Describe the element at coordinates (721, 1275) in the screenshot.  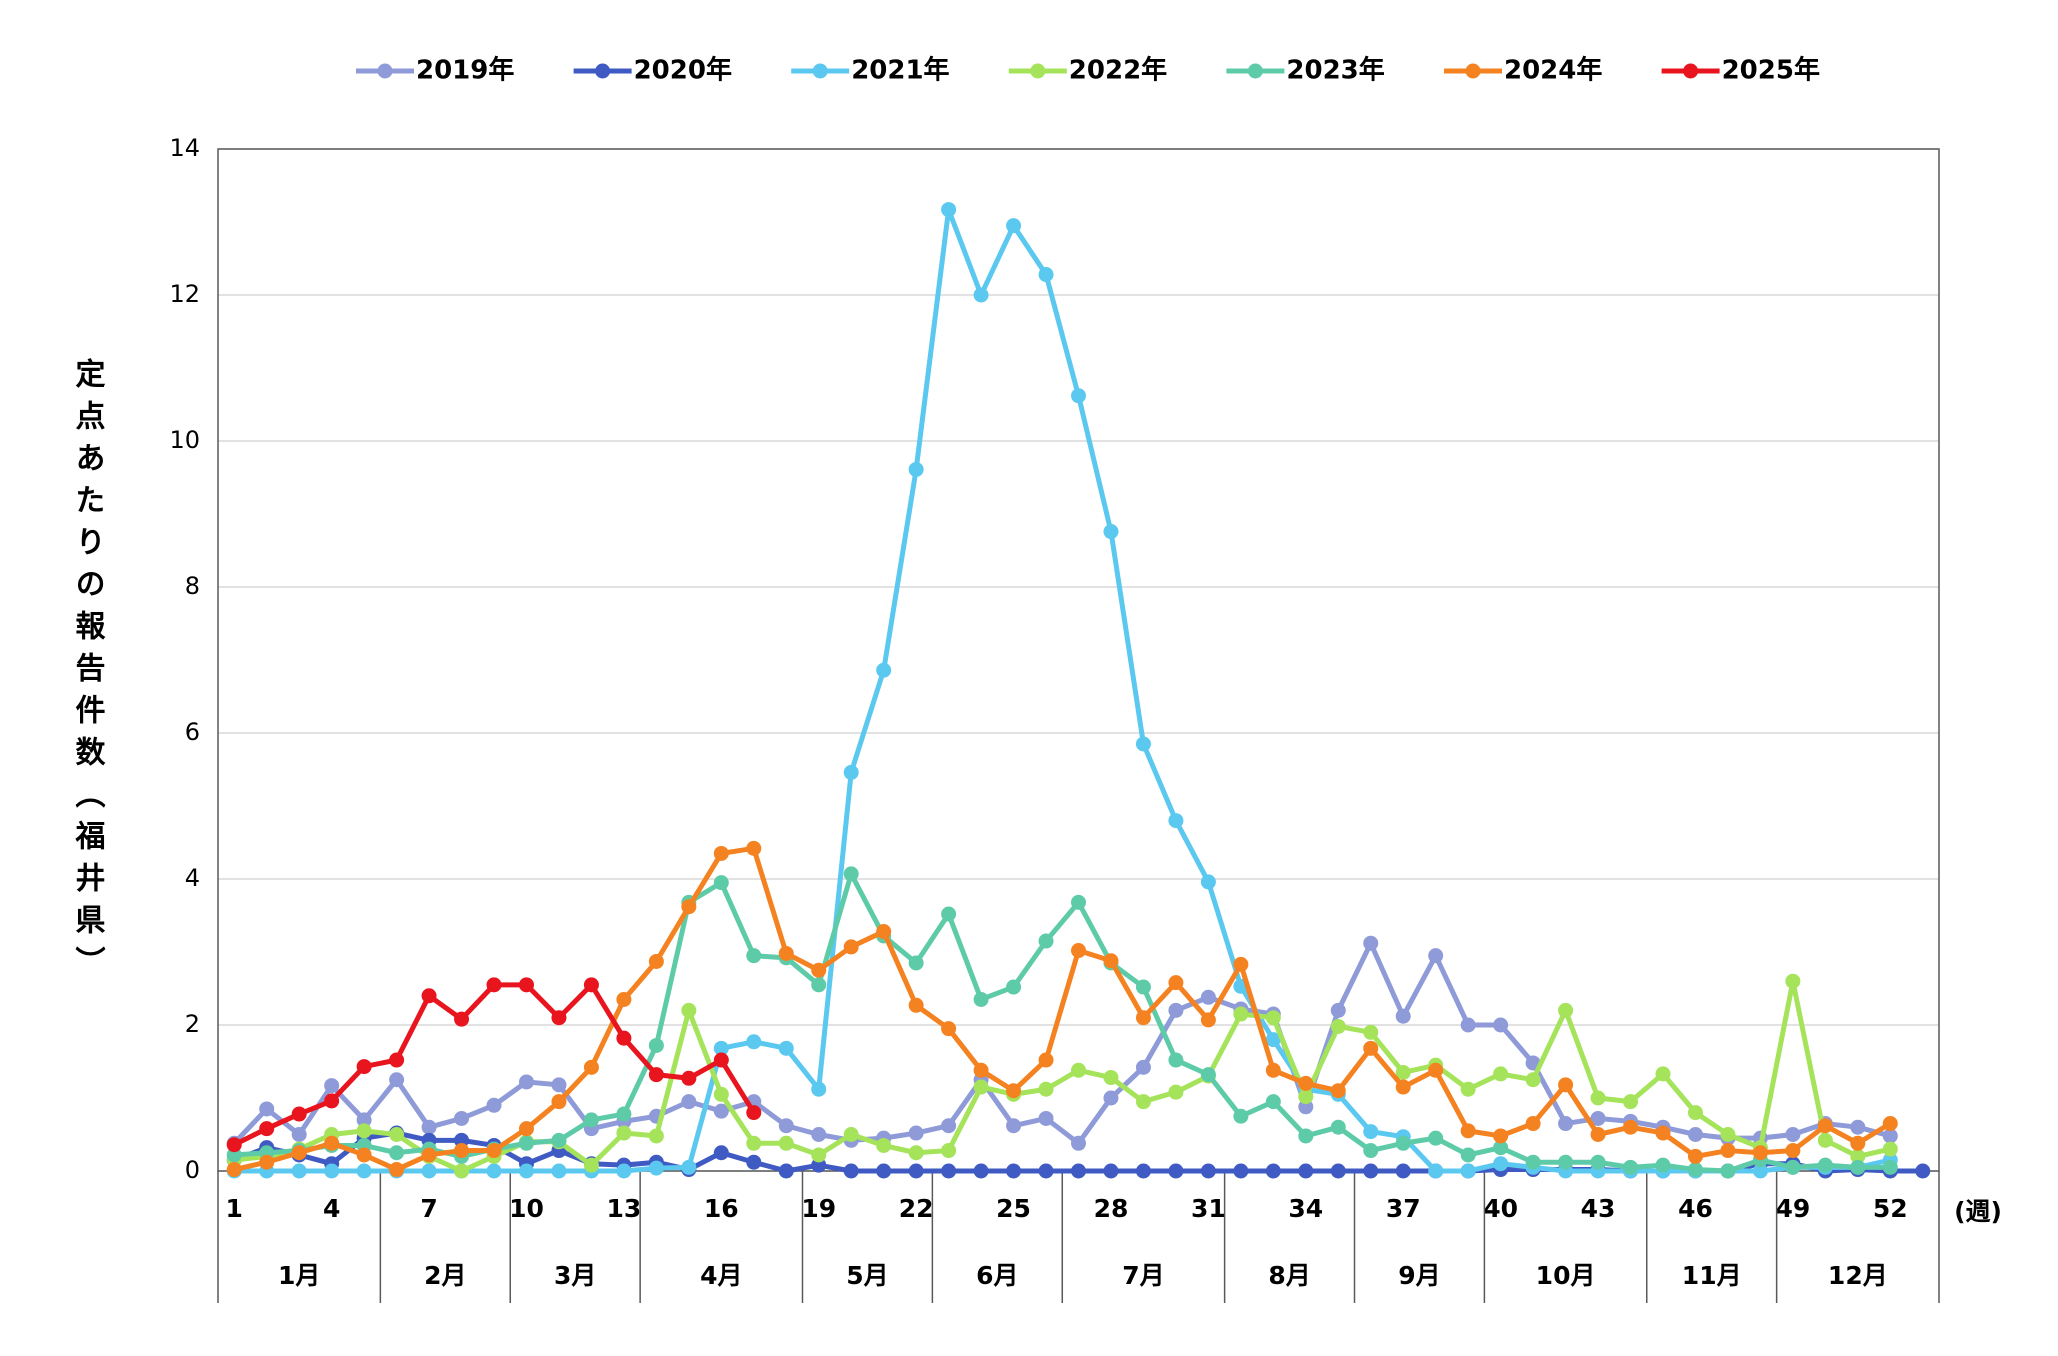
I see `month-label: 4月` at that location.